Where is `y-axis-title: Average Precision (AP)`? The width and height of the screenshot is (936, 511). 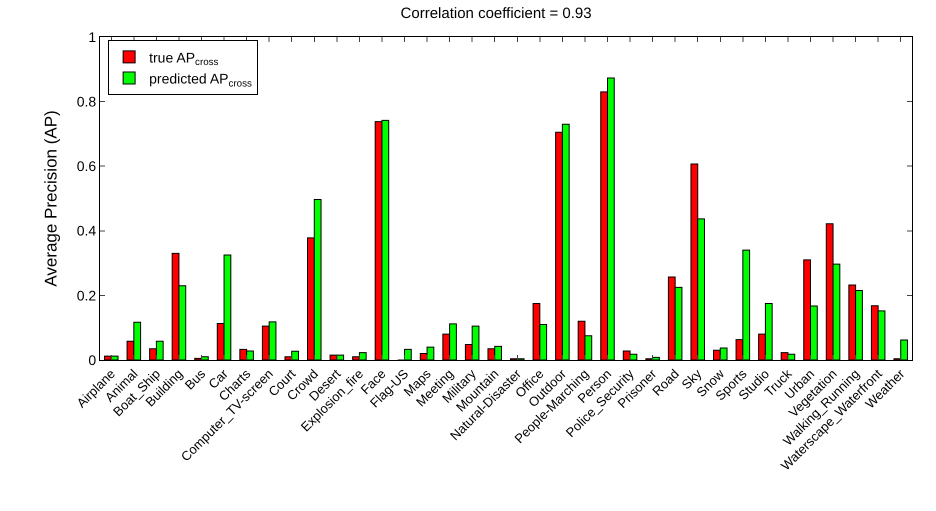 y-axis-title: Average Precision (AP) is located at coordinates (50, 198).